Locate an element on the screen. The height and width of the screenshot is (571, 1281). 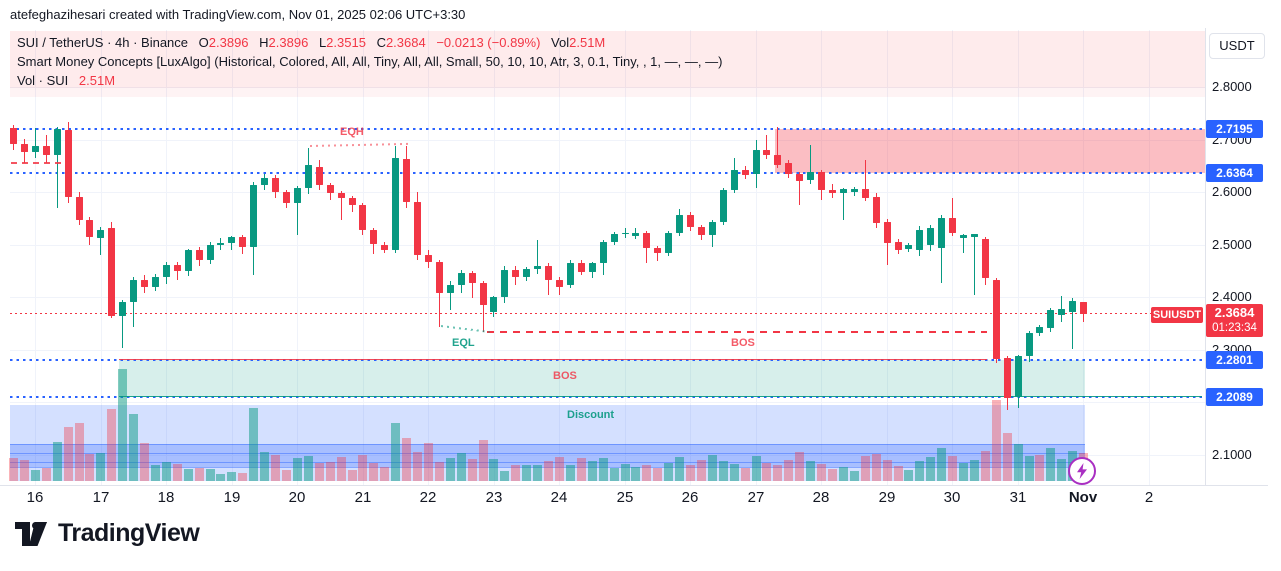
high-label: H is located at coordinates (264, 42).